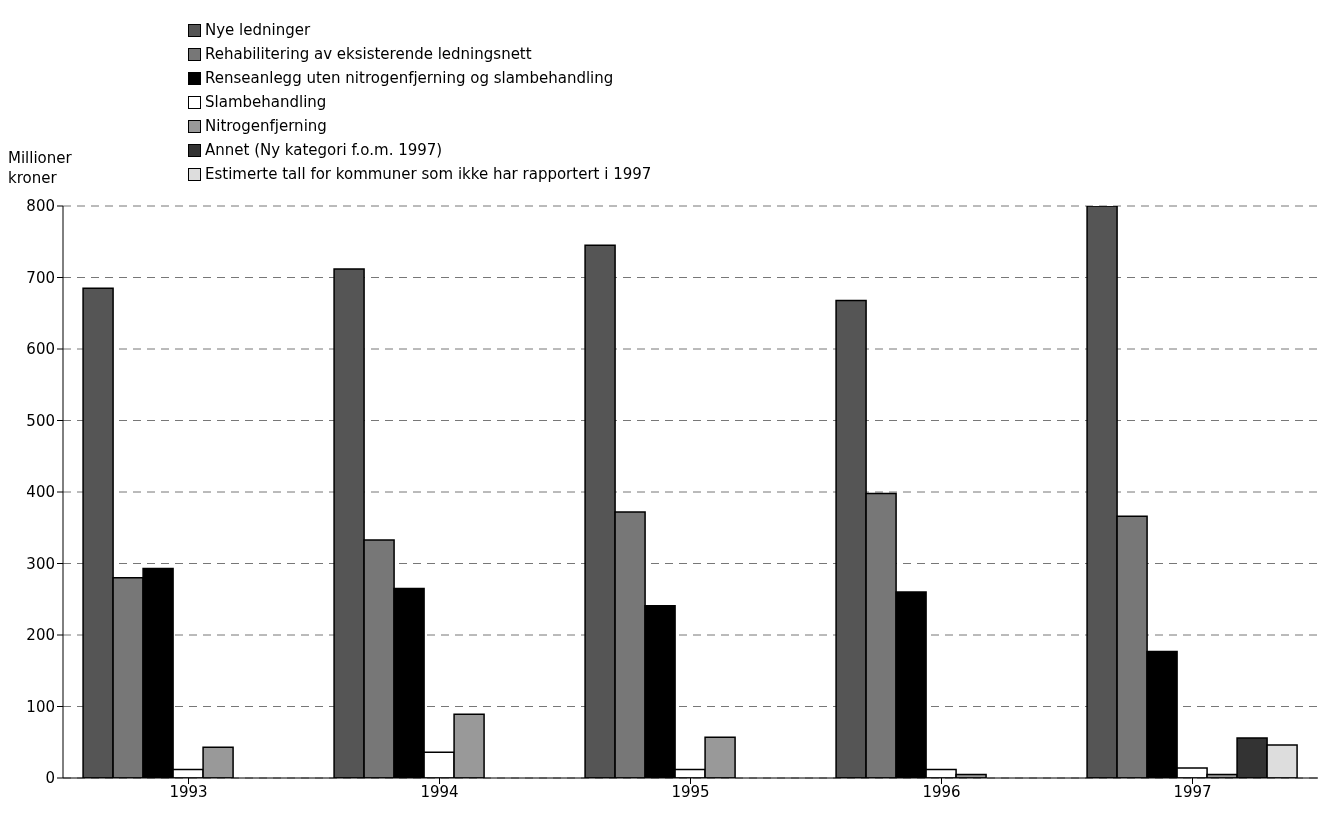 The height and width of the screenshot is (826, 1344). I want to click on y-tick-label: 700, so click(40, 277).